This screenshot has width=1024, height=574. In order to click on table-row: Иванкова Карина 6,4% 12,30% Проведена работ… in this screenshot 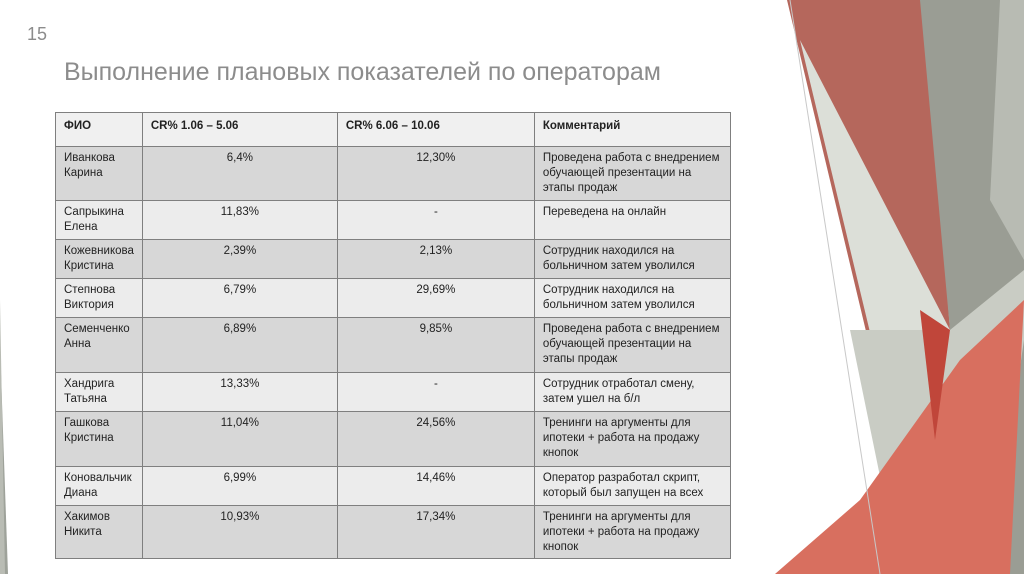, I will do `click(393, 173)`.